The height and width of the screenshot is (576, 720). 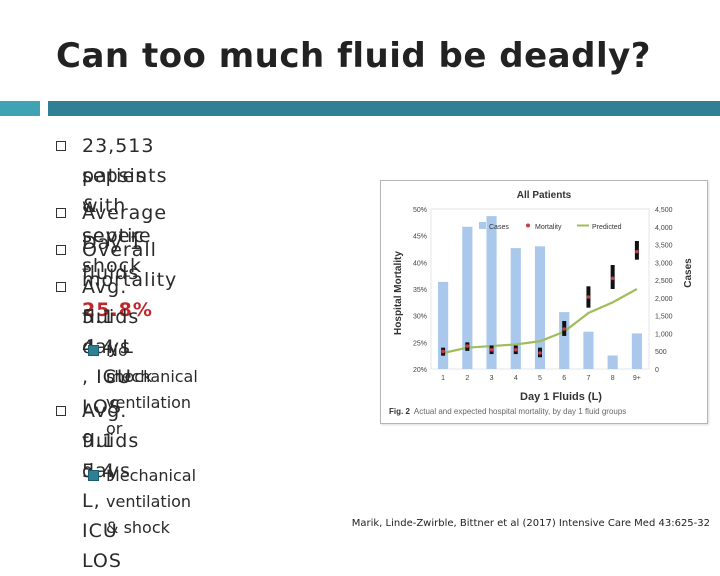 What do you see at coordinates (420, 210) in the screenshot?
I see `y-tick-label: 50%` at bounding box center [420, 210].